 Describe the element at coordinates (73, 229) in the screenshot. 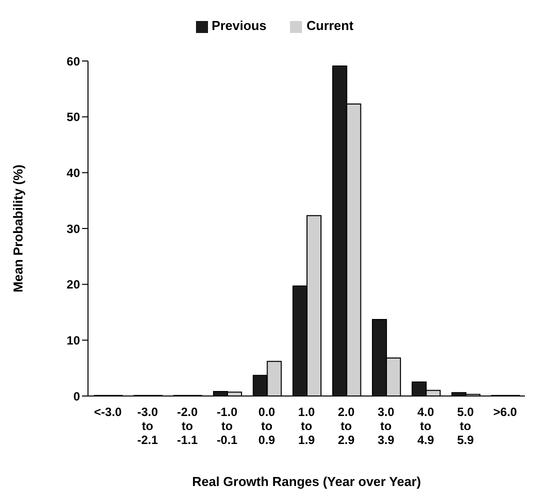

I see `y-tick-label: 30` at that location.